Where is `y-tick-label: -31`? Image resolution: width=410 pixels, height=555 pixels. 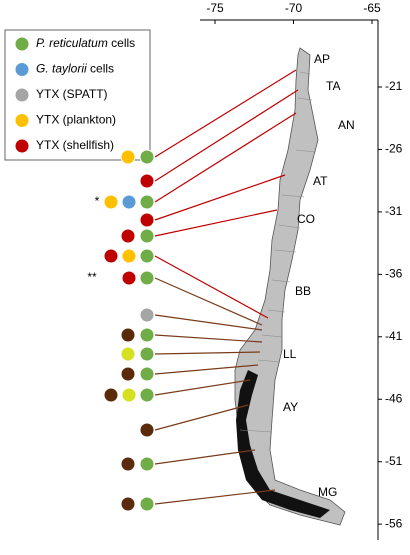 y-tick-label: -31 is located at coordinates (394, 211).